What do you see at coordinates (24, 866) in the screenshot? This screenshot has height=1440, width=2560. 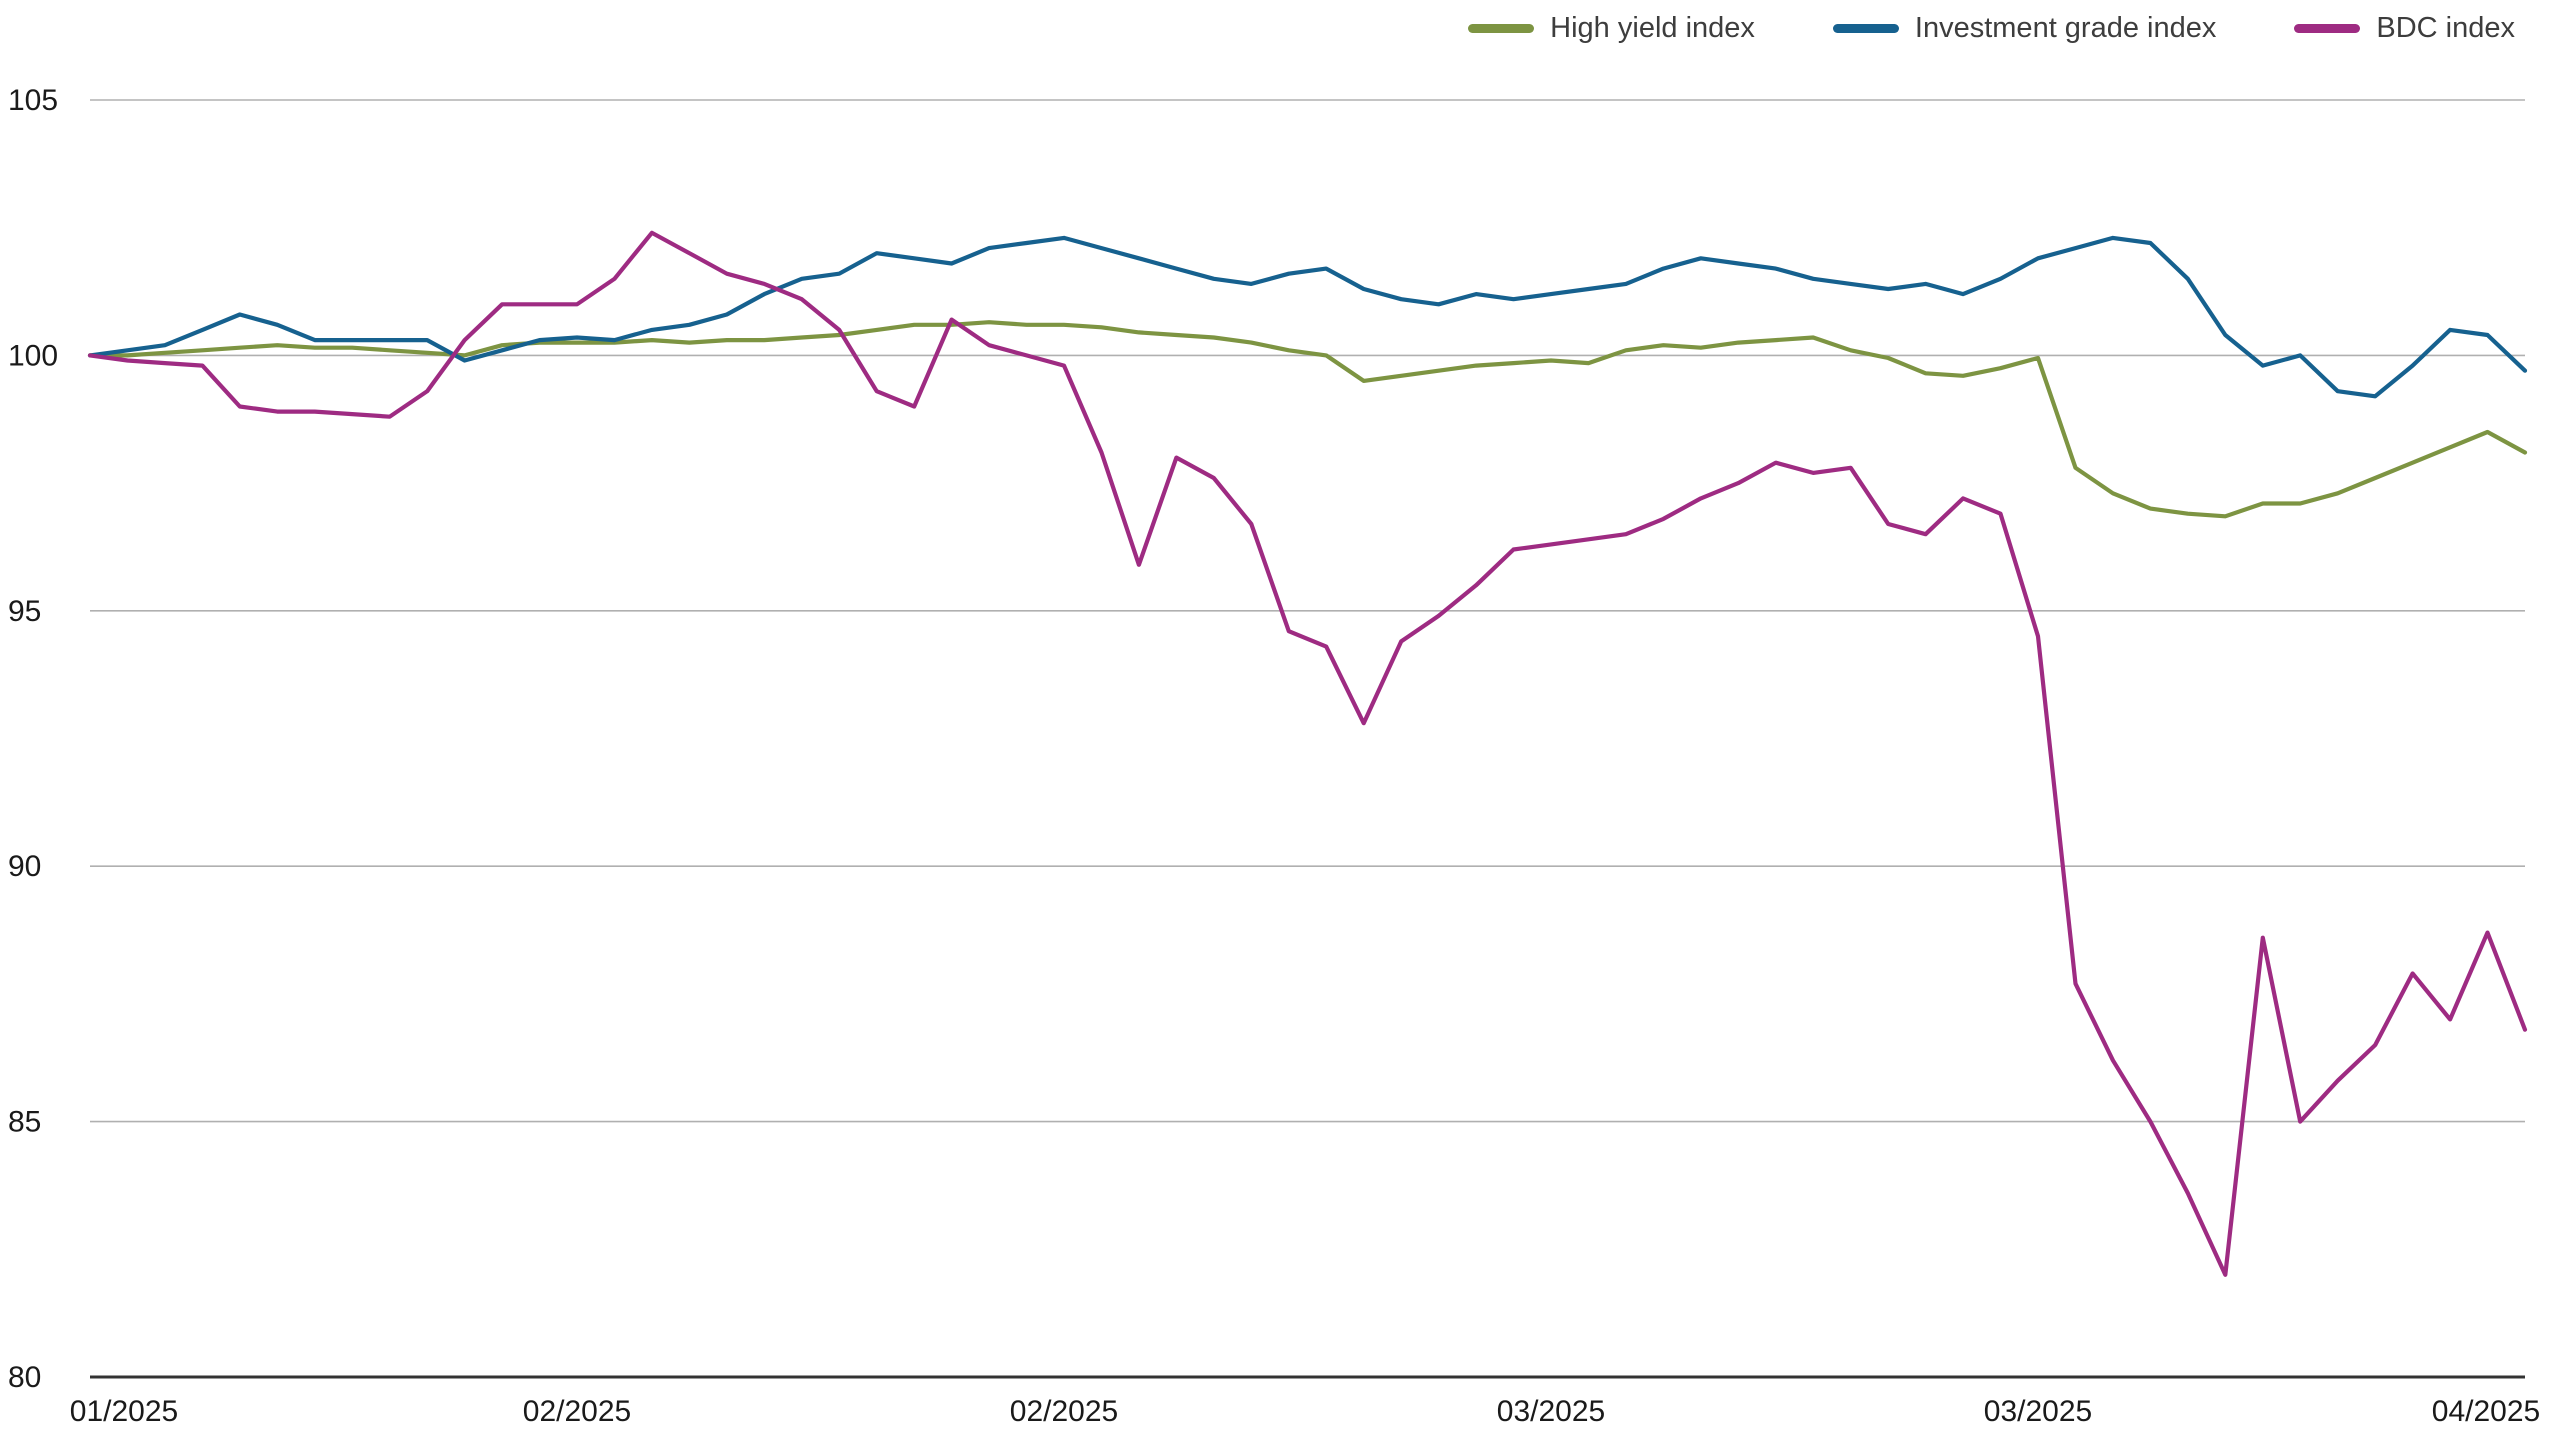 I see `y-axis-tick-label: 90` at bounding box center [24, 866].